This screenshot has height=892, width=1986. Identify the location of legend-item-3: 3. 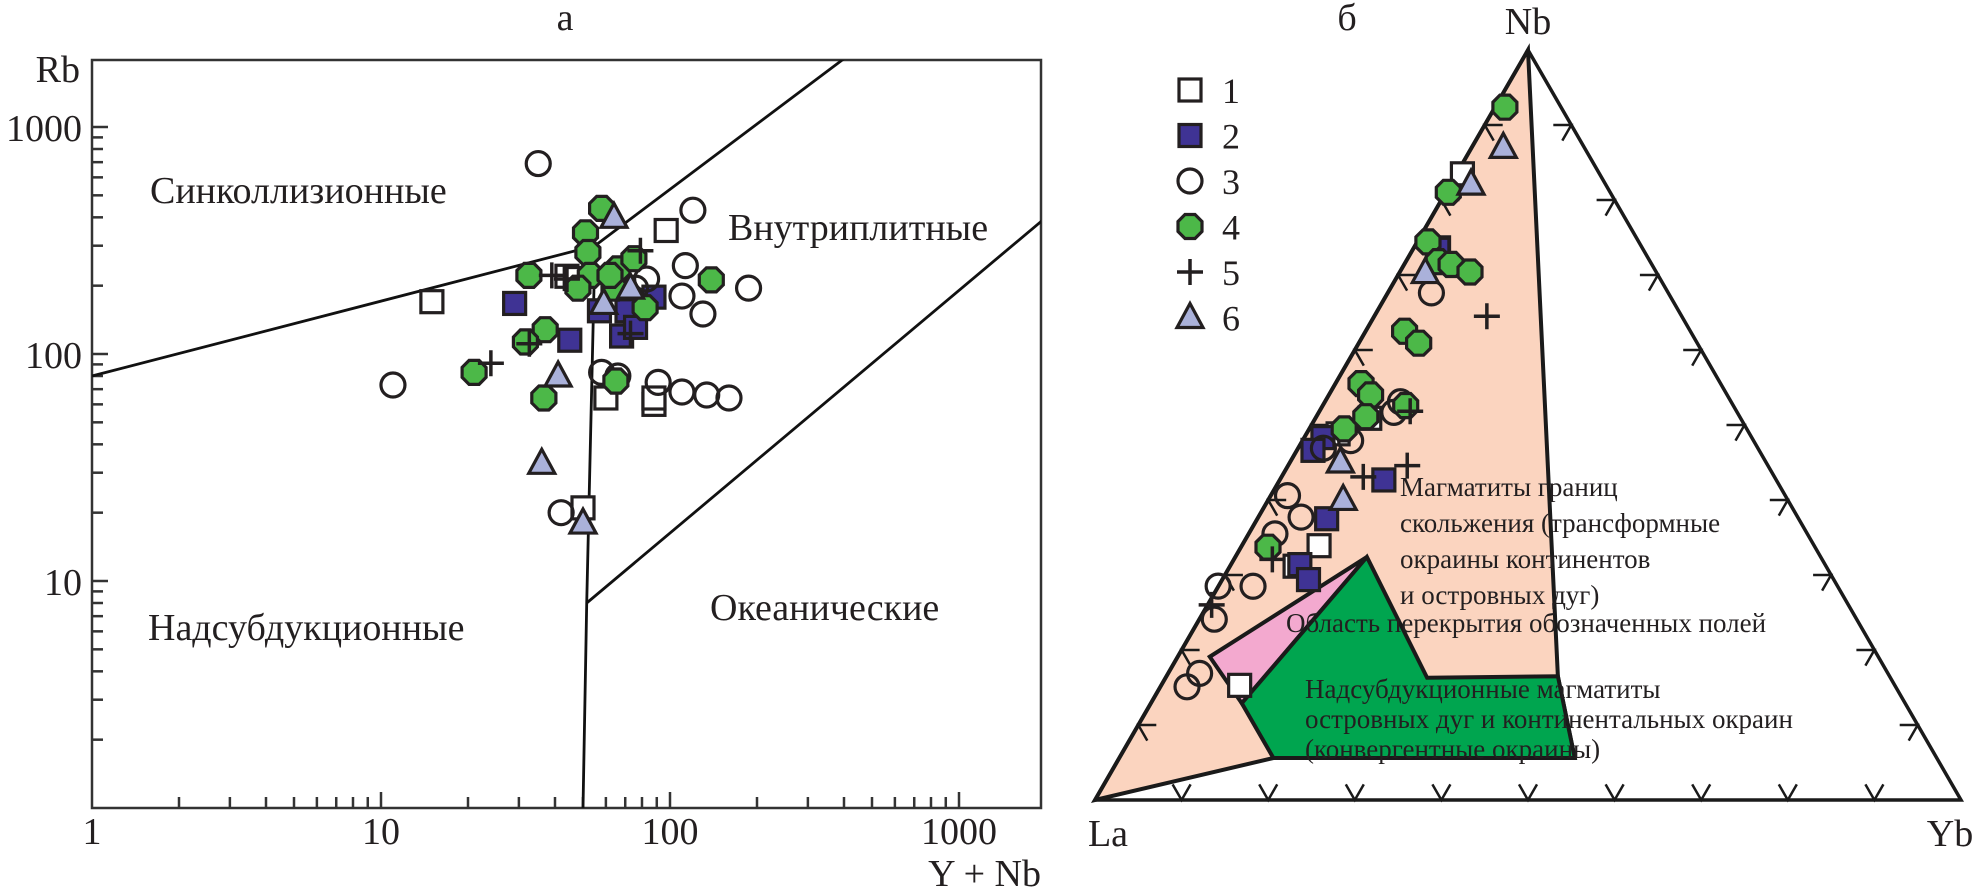
(1208, 182).